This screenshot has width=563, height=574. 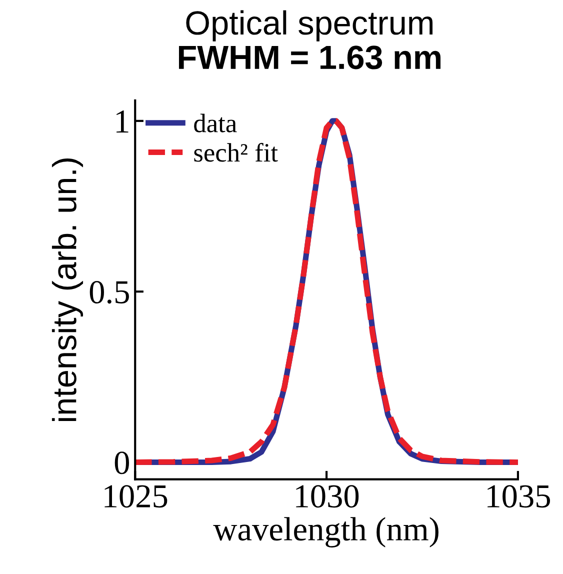 I want to click on chart-subtitle: FWHM = 1.63 nm, so click(x=309, y=58).